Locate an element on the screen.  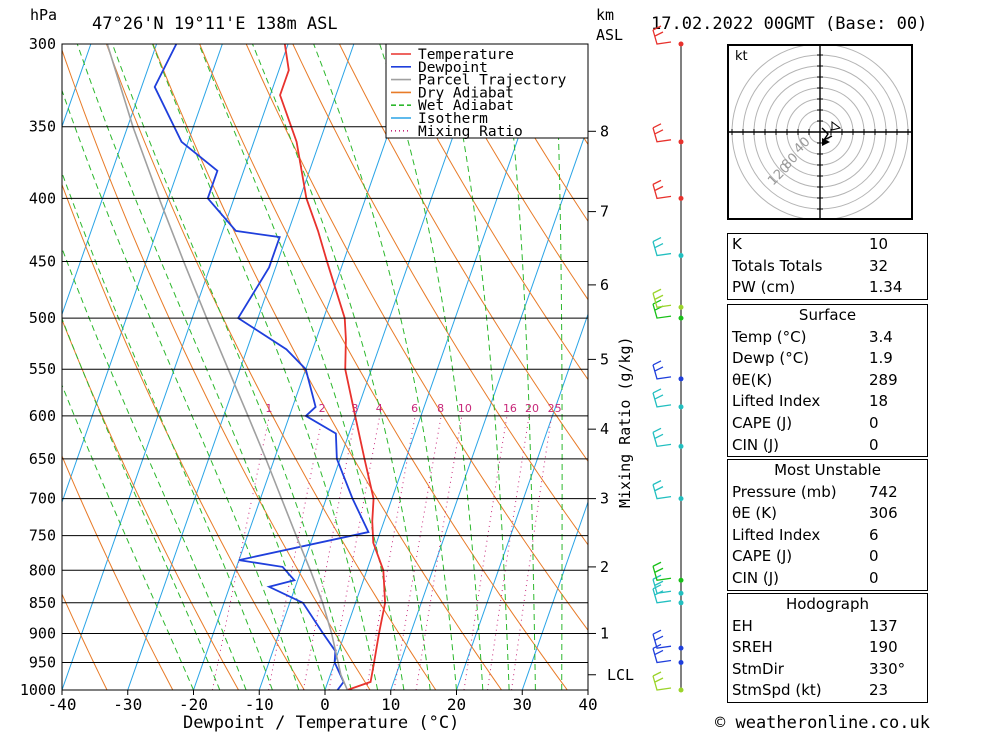
legend-entry: Dewpoint is located at coordinates (453, 68).